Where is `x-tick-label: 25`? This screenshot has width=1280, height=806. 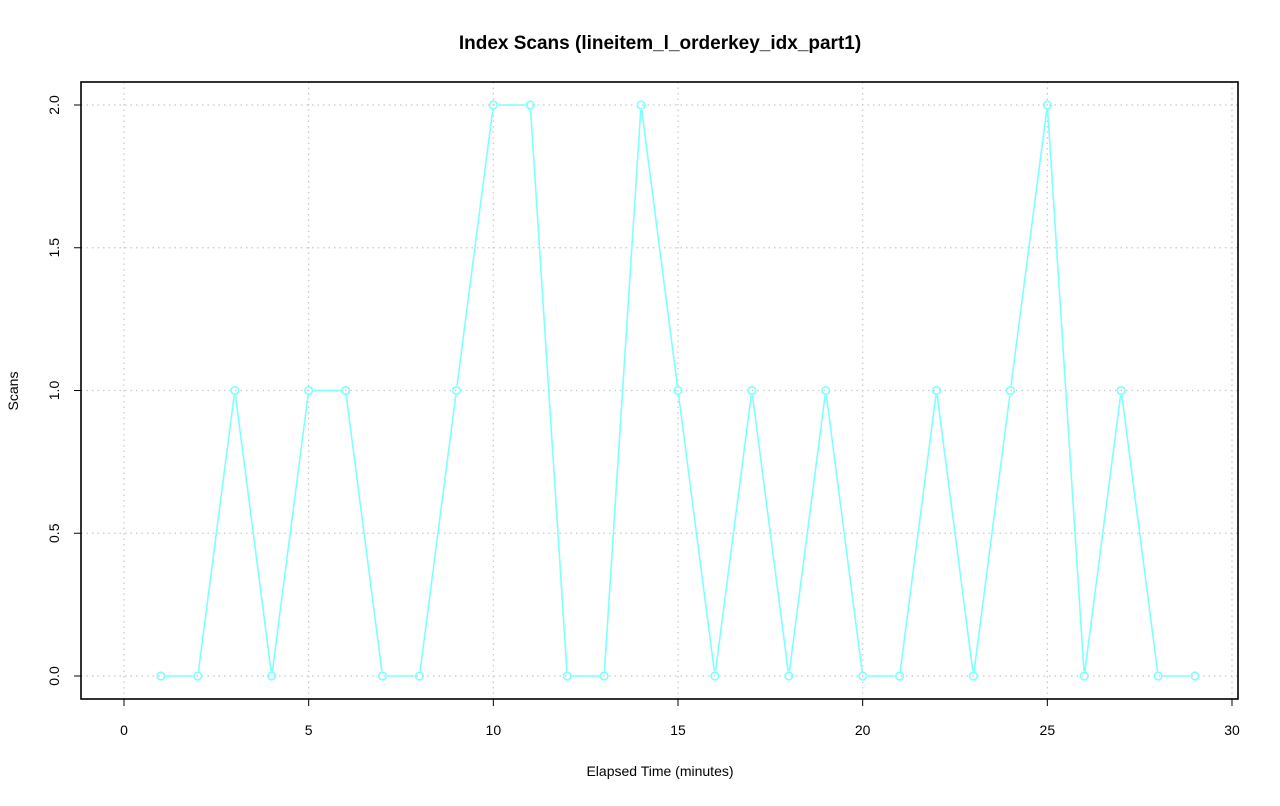
x-tick-label: 25 is located at coordinates (1048, 730).